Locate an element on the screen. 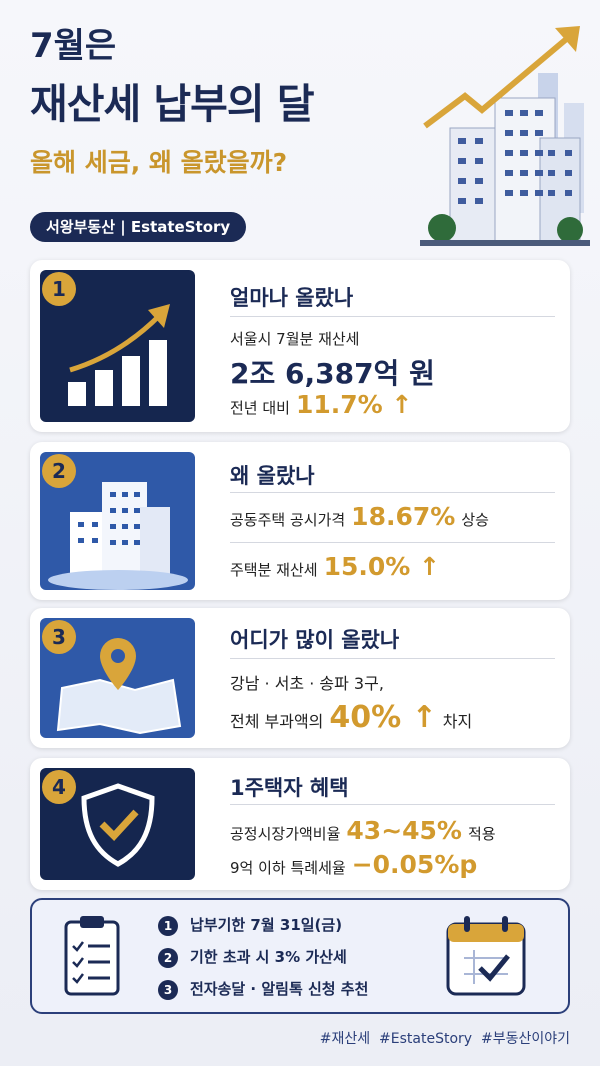 This screenshot has width=600, height=1066. card-line: 주택분 재산세 15.0% ↑ is located at coordinates (338, 566).